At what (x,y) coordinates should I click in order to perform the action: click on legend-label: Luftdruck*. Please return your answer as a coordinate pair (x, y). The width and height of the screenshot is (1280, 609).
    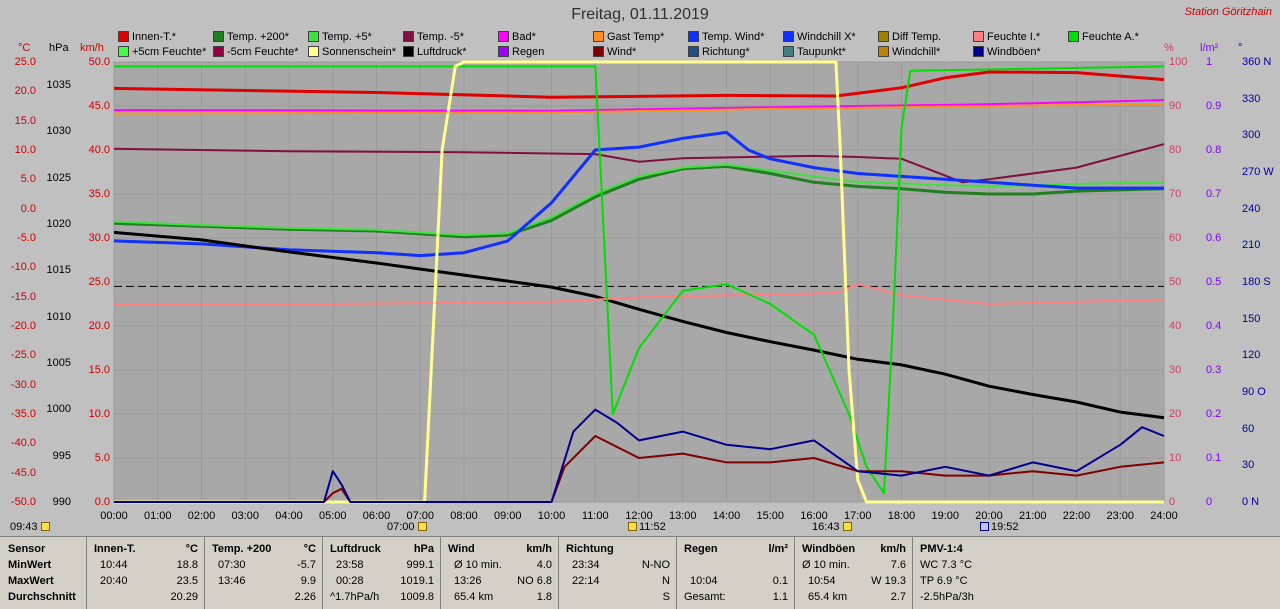
    Looking at the image, I should click on (442, 52).